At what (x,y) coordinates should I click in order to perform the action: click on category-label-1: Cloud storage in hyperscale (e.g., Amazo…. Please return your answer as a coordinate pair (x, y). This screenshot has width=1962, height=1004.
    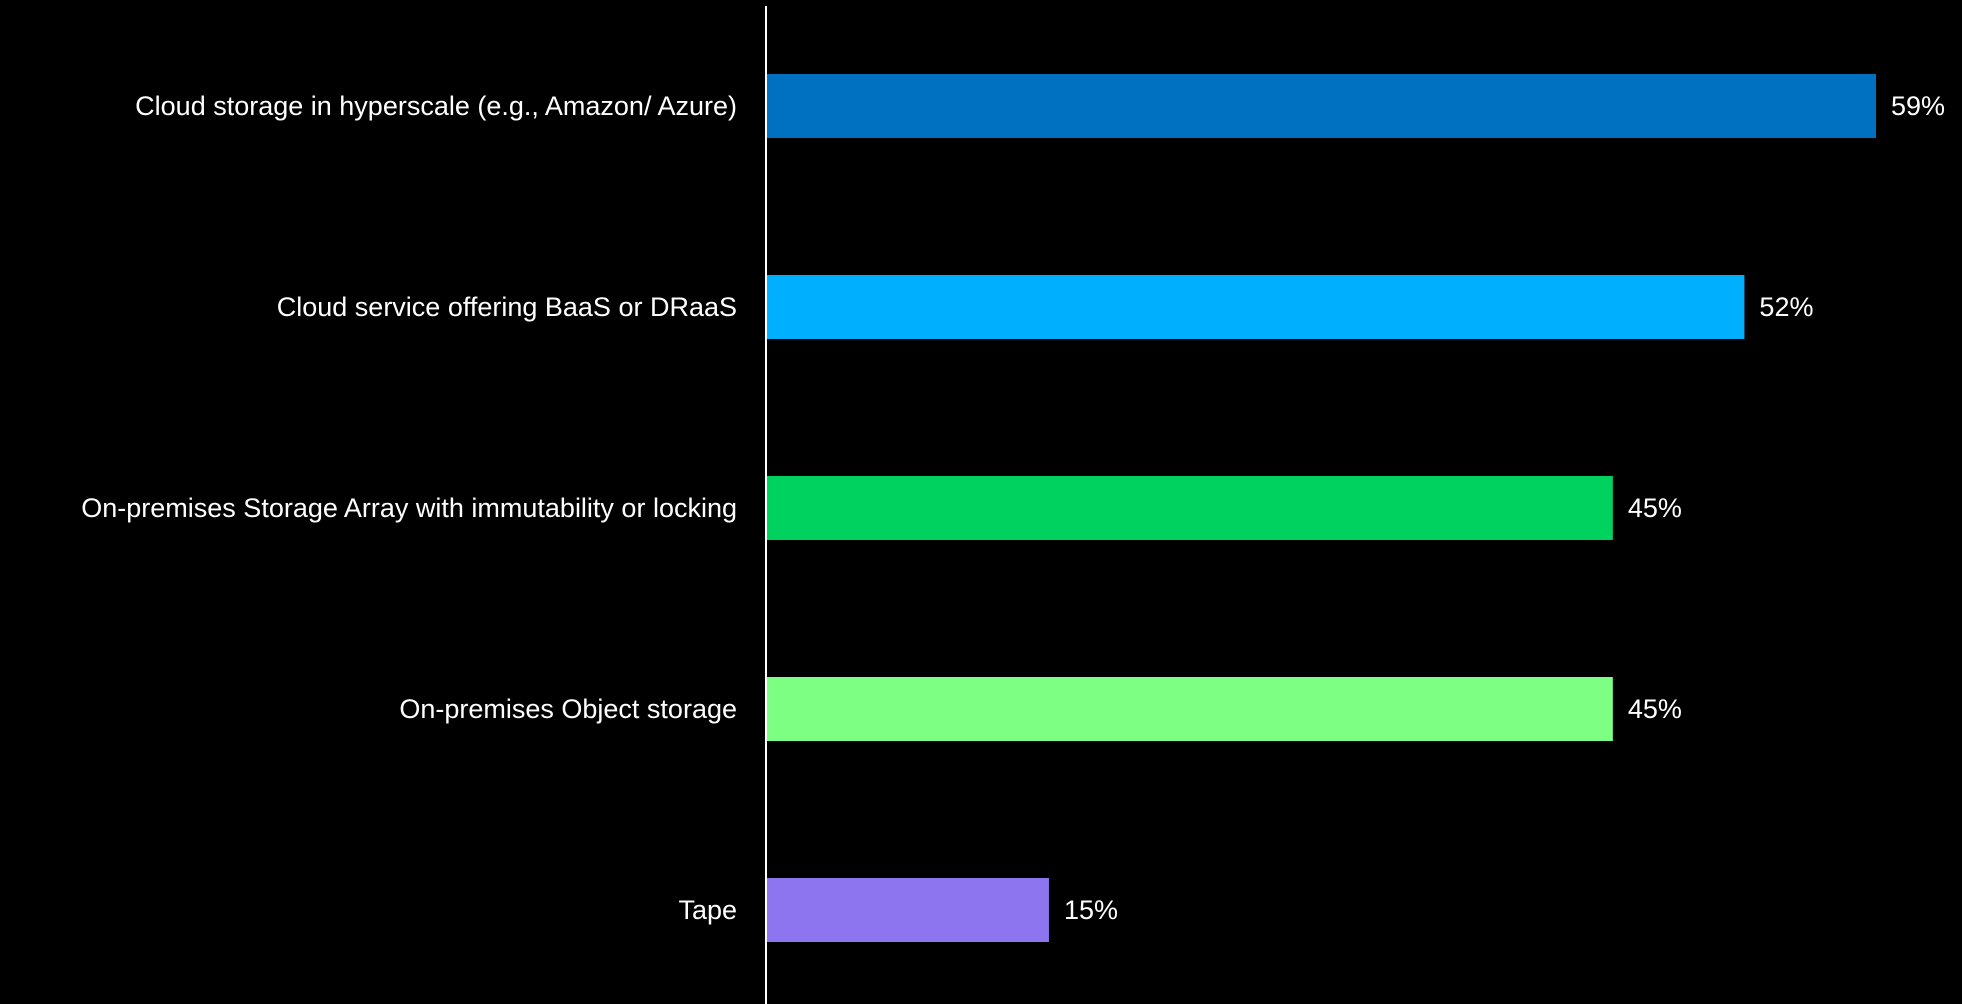
    Looking at the image, I should click on (436, 106).